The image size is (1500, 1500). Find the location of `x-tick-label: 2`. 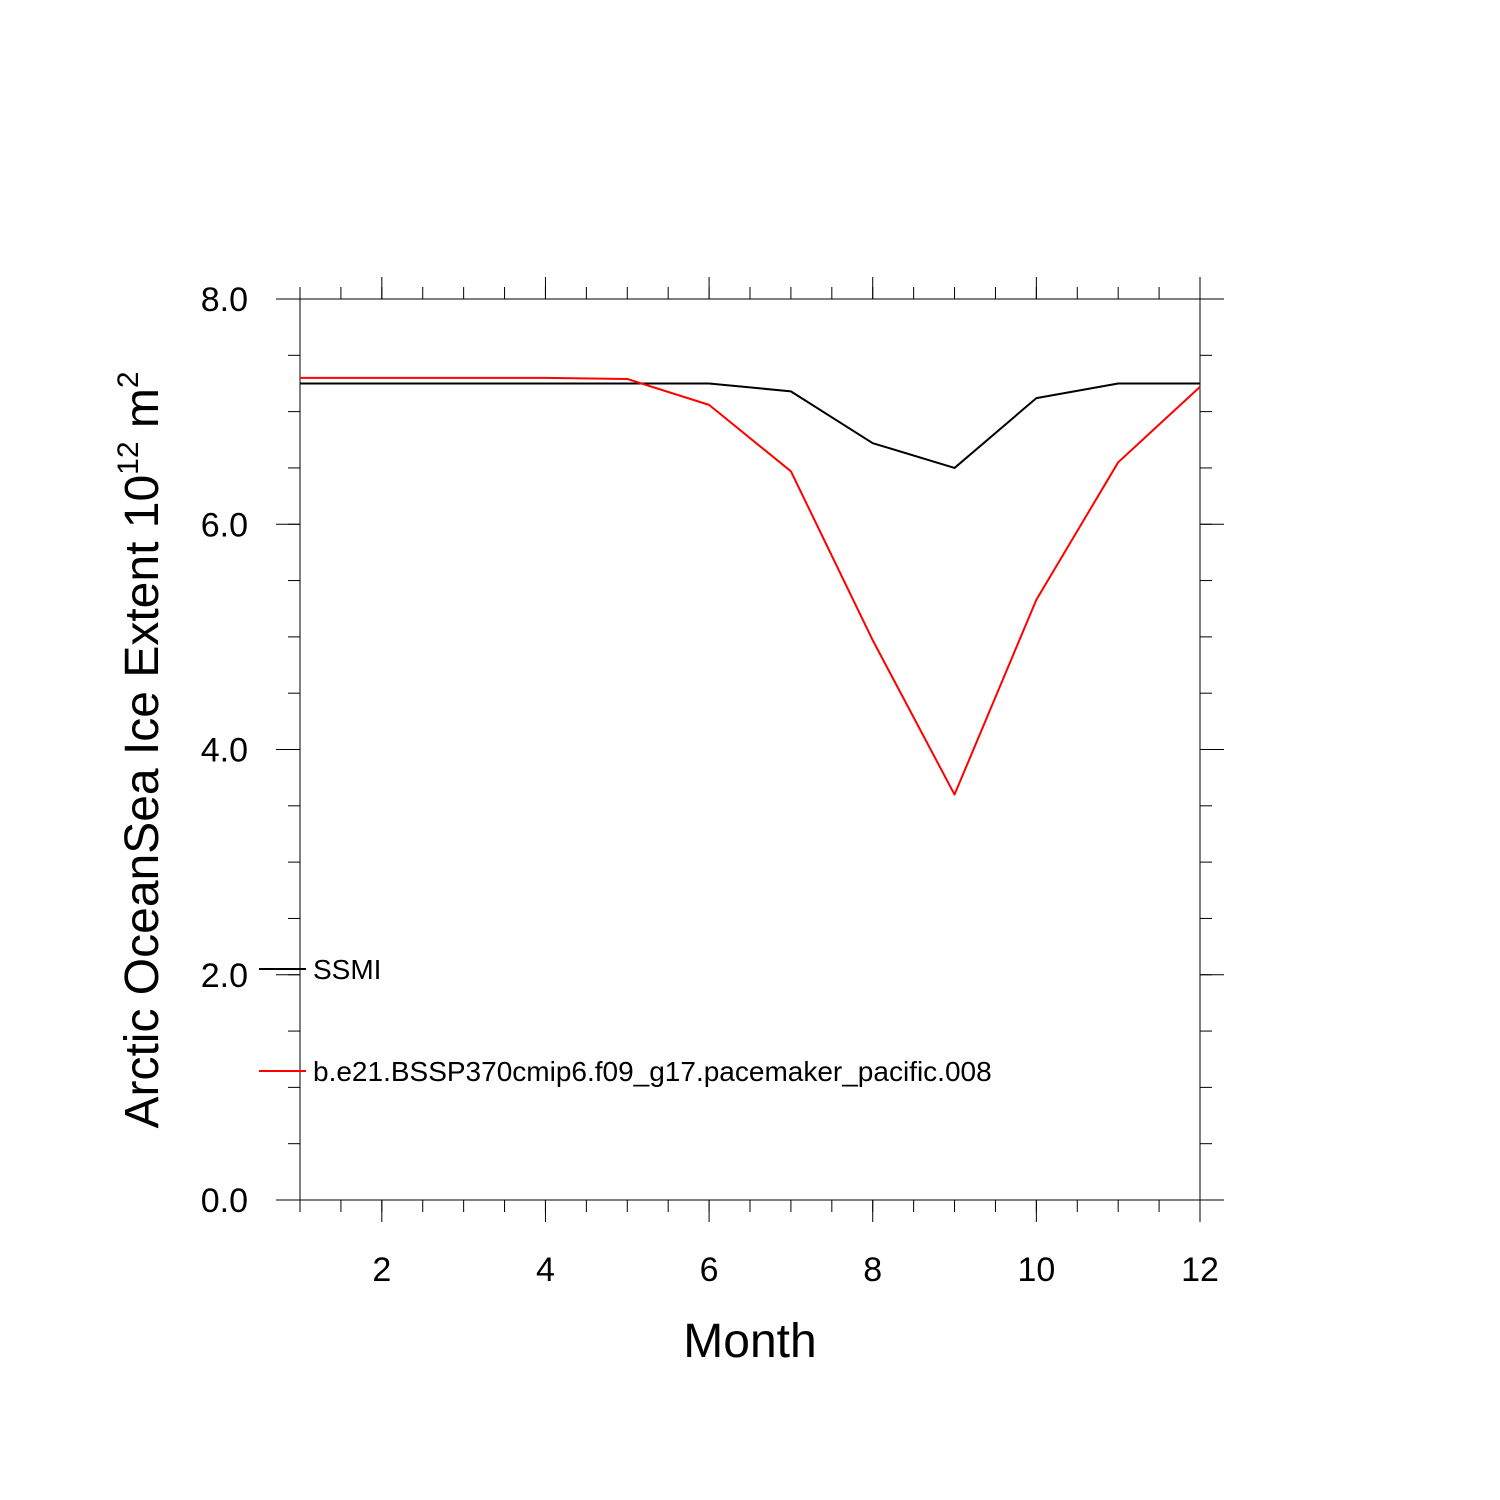

x-tick-label: 2 is located at coordinates (381, 1270).